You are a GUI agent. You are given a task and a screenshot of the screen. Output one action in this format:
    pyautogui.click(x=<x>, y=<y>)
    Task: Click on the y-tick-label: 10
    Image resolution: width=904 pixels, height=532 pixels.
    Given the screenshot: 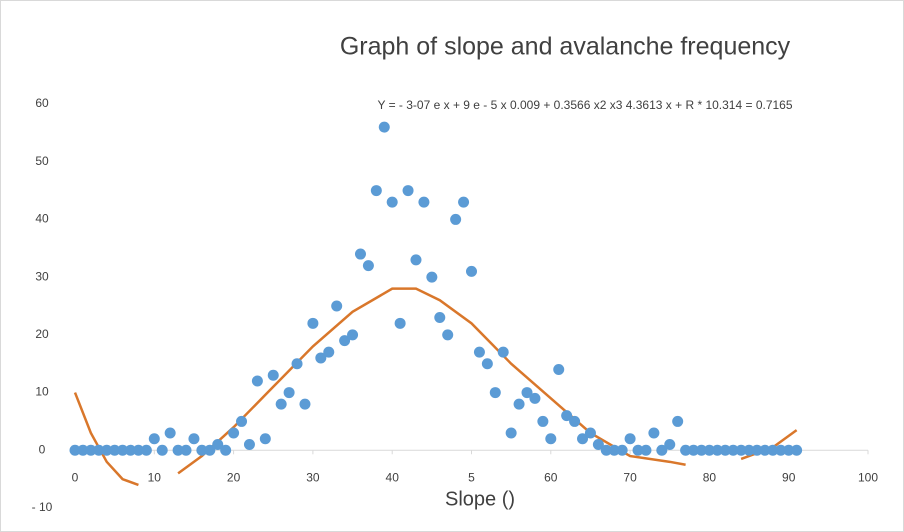 What is the action you would take?
    pyautogui.click(x=42, y=392)
    